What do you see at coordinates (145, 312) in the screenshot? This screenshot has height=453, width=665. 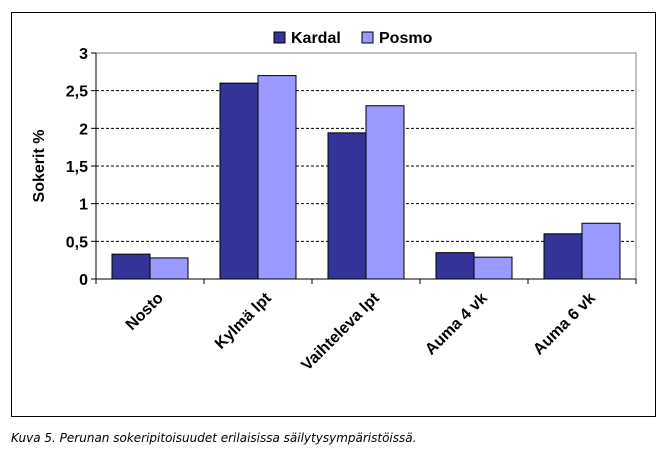 I see `x-tick-label: Nosto` at bounding box center [145, 312].